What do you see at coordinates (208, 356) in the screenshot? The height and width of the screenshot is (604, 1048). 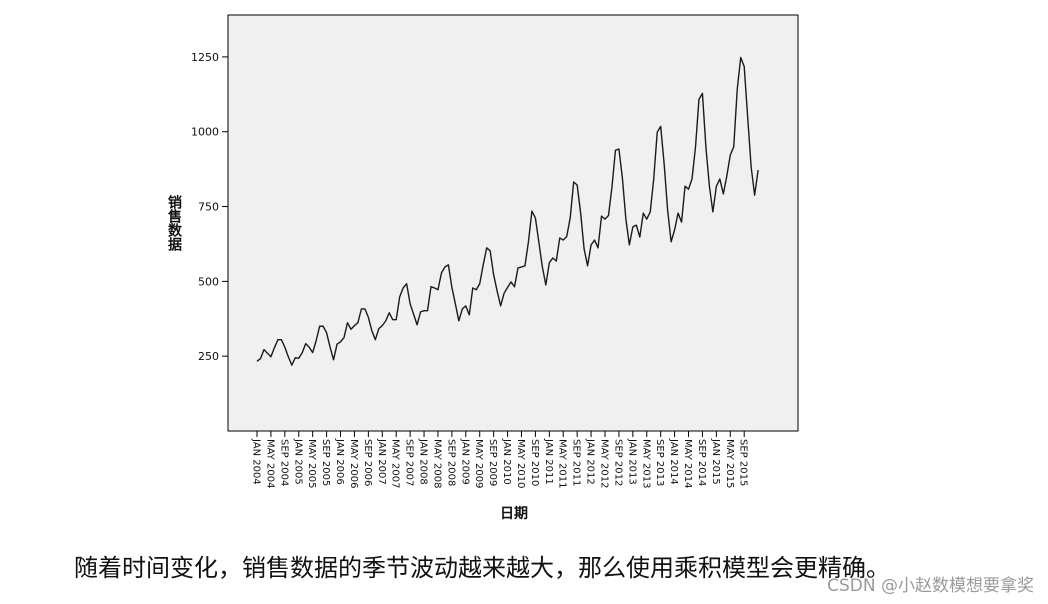 I see `y-tick-label: 250` at bounding box center [208, 356].